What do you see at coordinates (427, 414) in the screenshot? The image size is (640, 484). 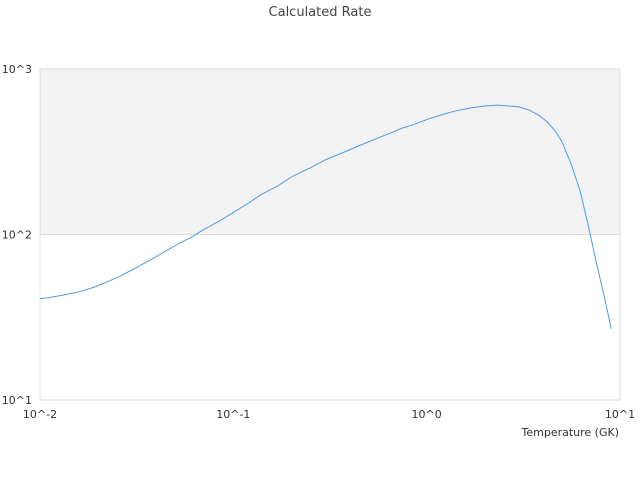 I see `x-tick-label: 10^0` at bounding box center [427, 414].